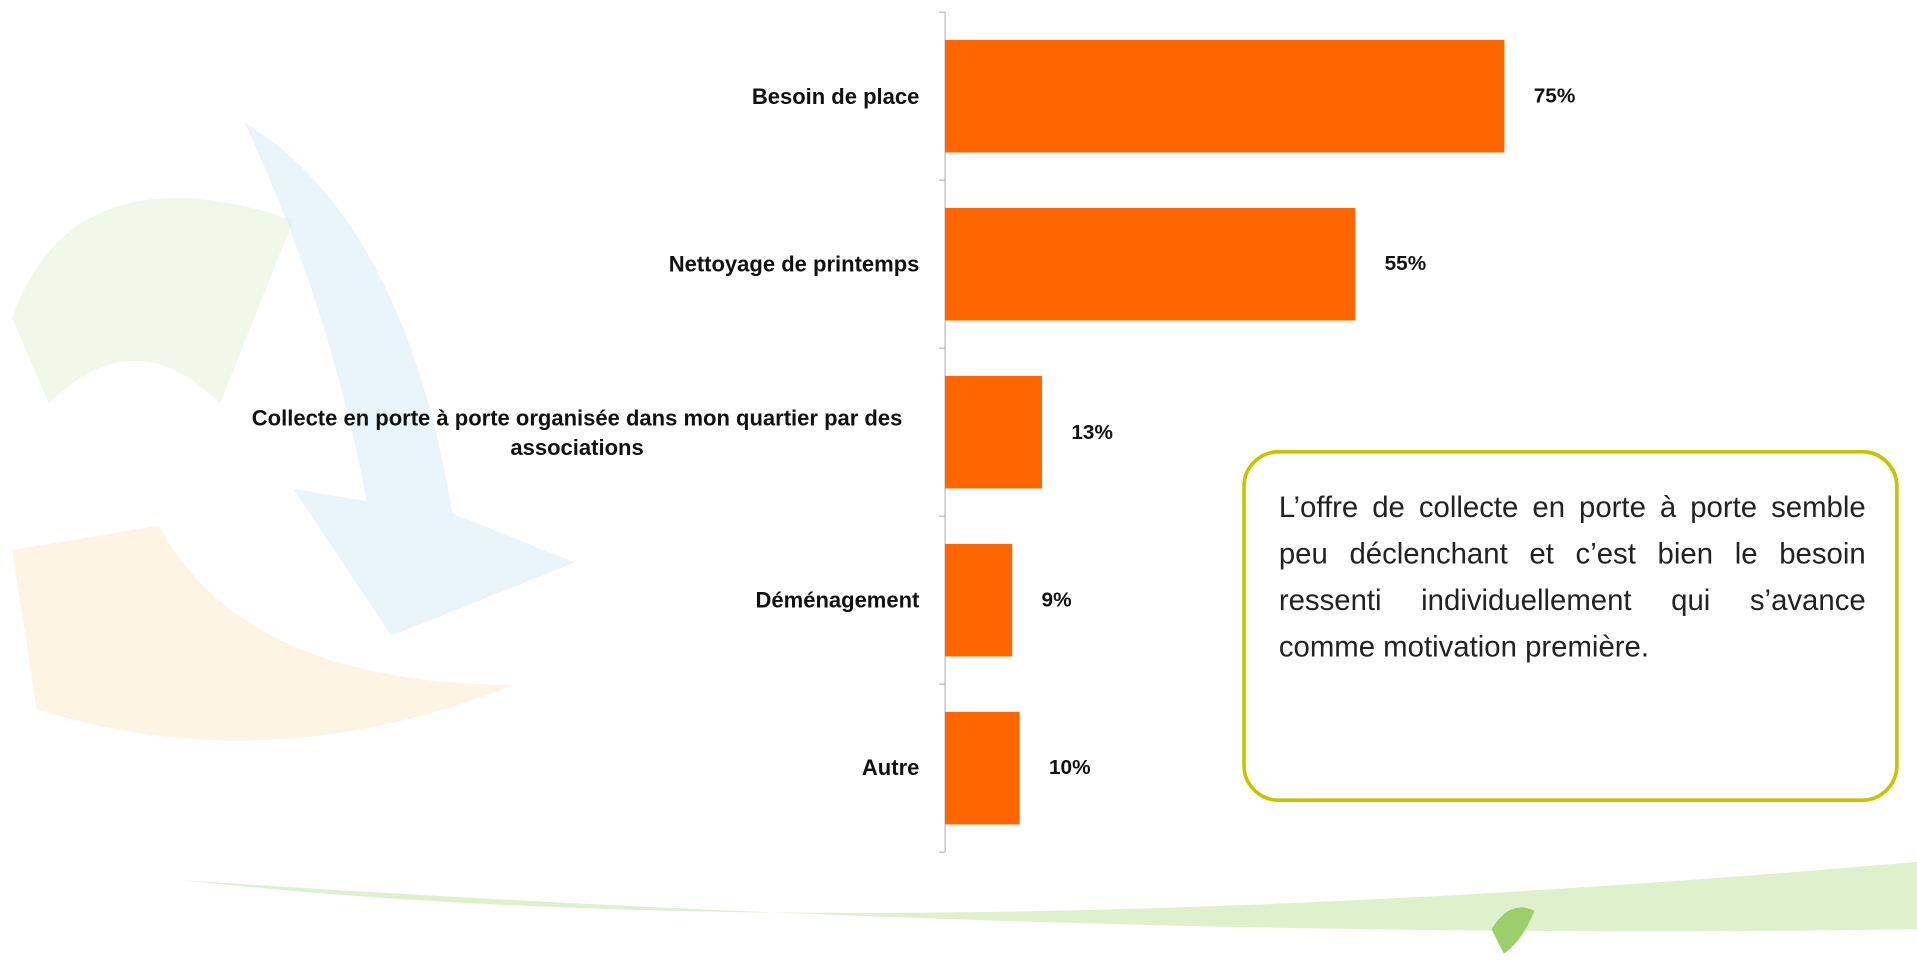 The image size is (1917, 971). I want to click on value-label: 75%, so click(1554, 95).